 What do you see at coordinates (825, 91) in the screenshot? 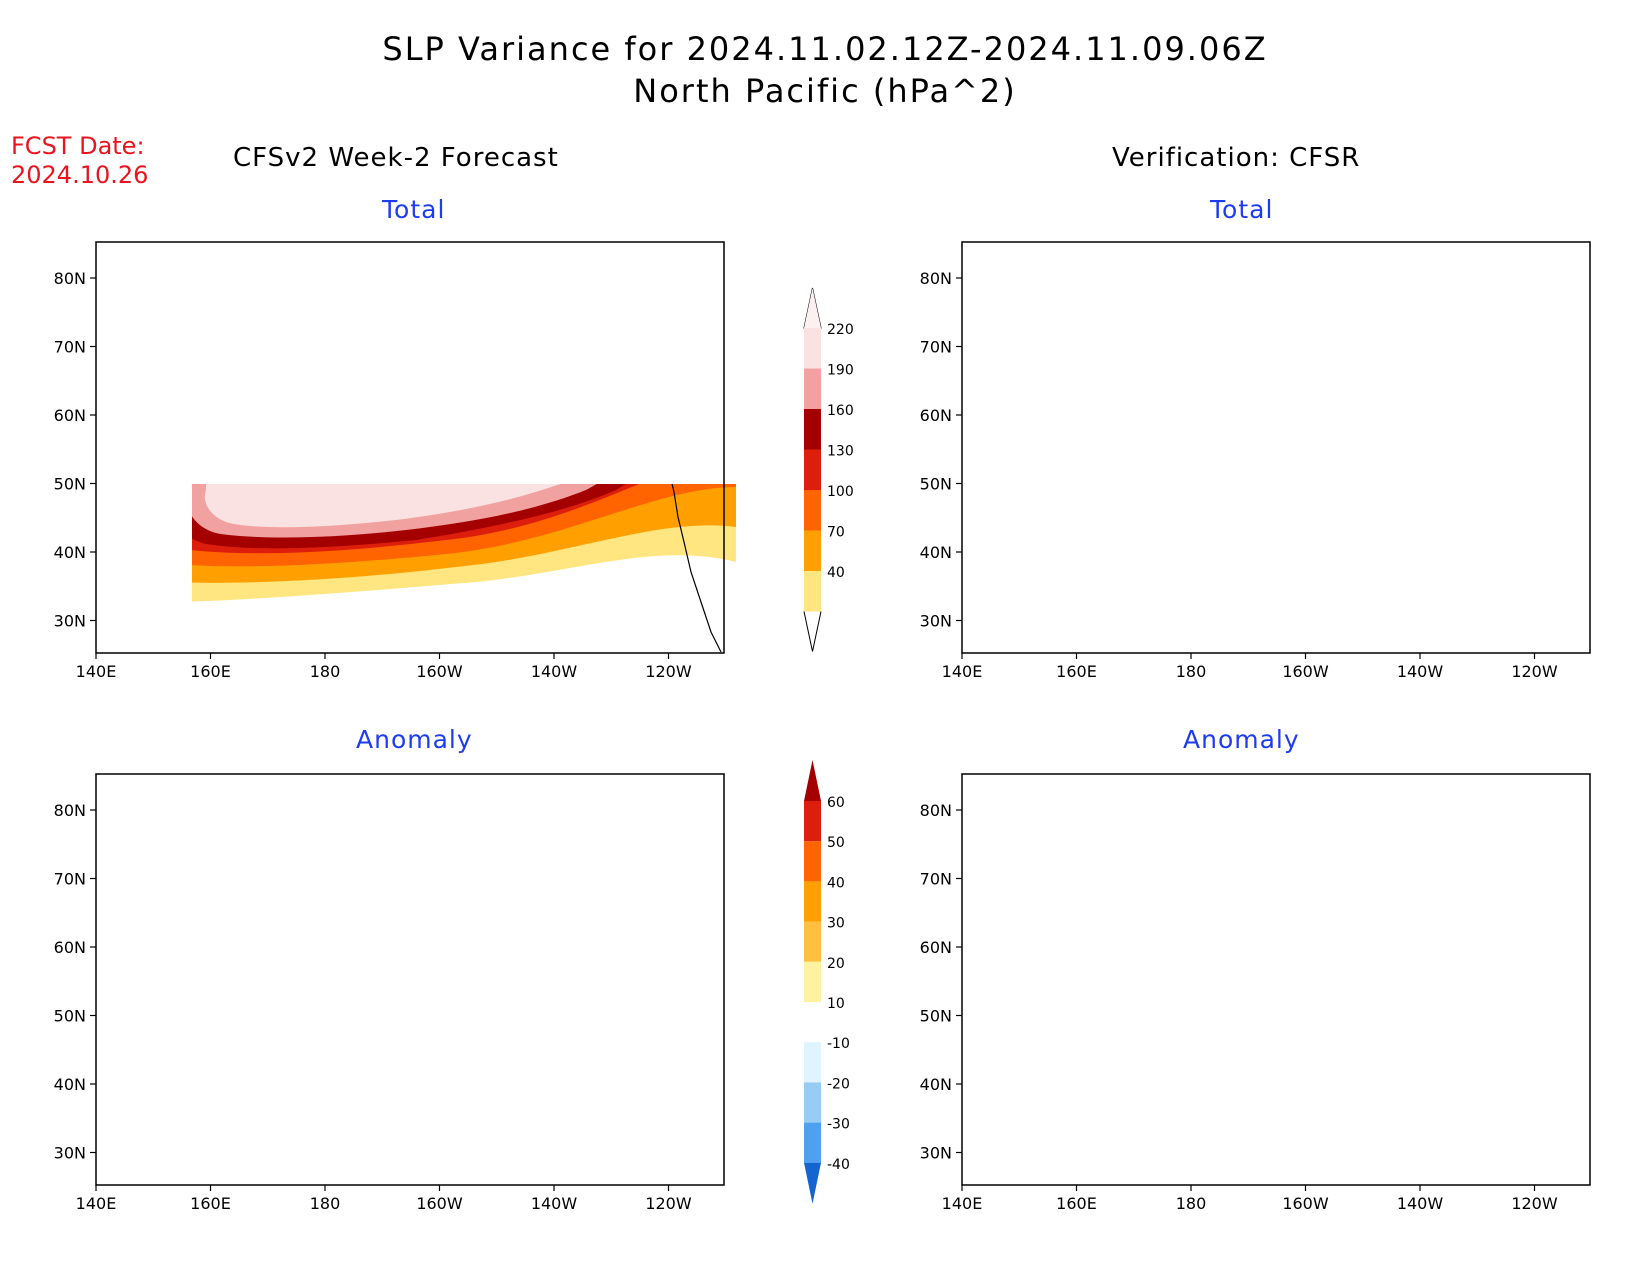
I see `title-line-2: North Pacific (hPa^2)` at bounding box center [825, 91].